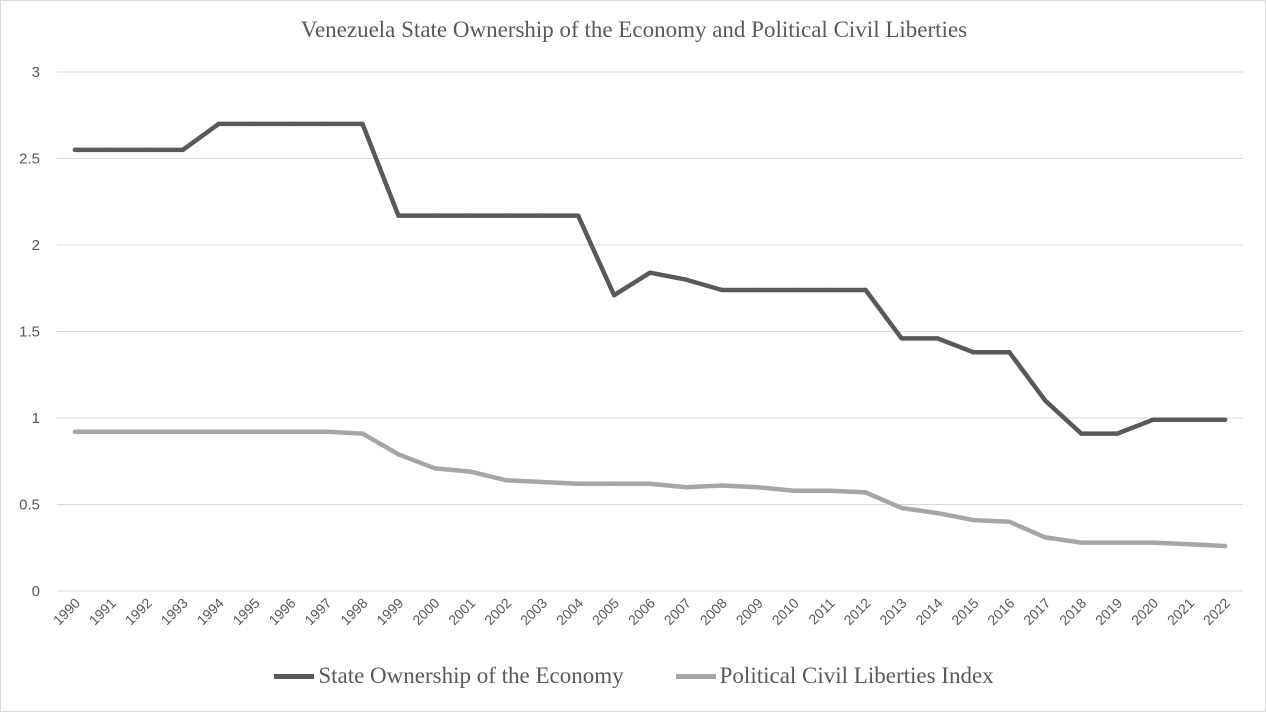 The image size is (1266, 713). I want to click on x-tick-label: 1995, so click(245, 611).